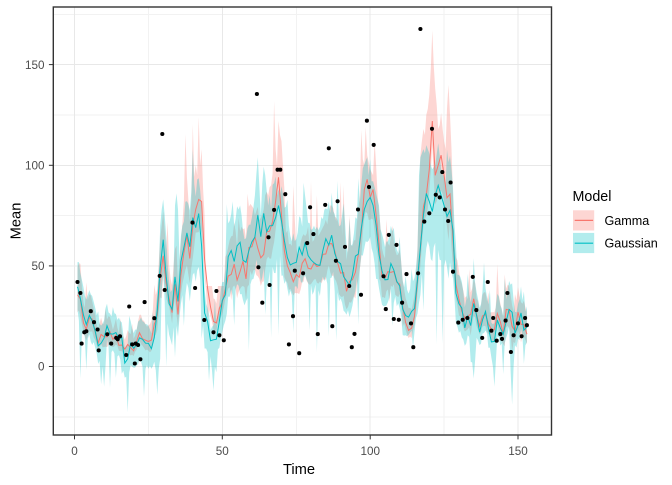 The width and height of the screenshot is (672, 485). Describe the element at coordinates (631, 244) in the screenshot. I see `svg-text: Gaussian` at that location.